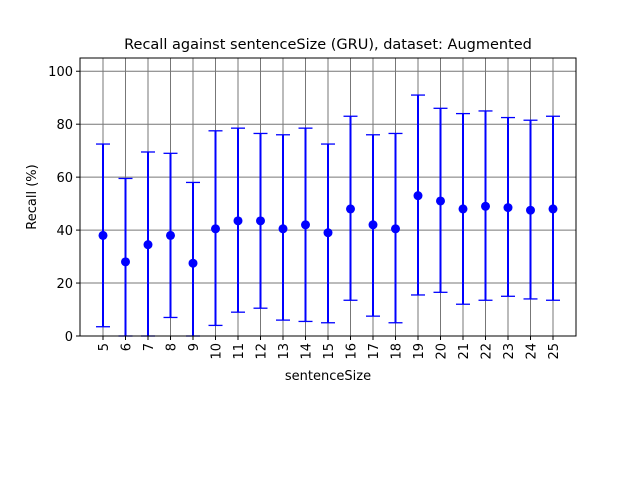 Image resolution: width=640 pixels, height=480 pixels. What do you see at coordinates (329, 351) in the screenshot?
I see `x-tick-label: 15` at bounding box center [329, 351].